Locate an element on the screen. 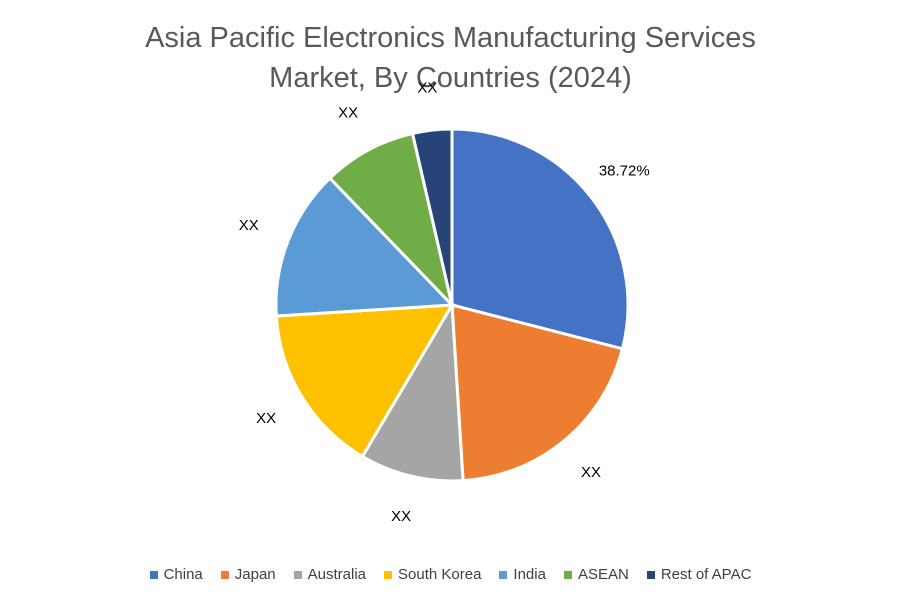  data-label-rest-of-apac: XX is located at coordinates (427, 87).